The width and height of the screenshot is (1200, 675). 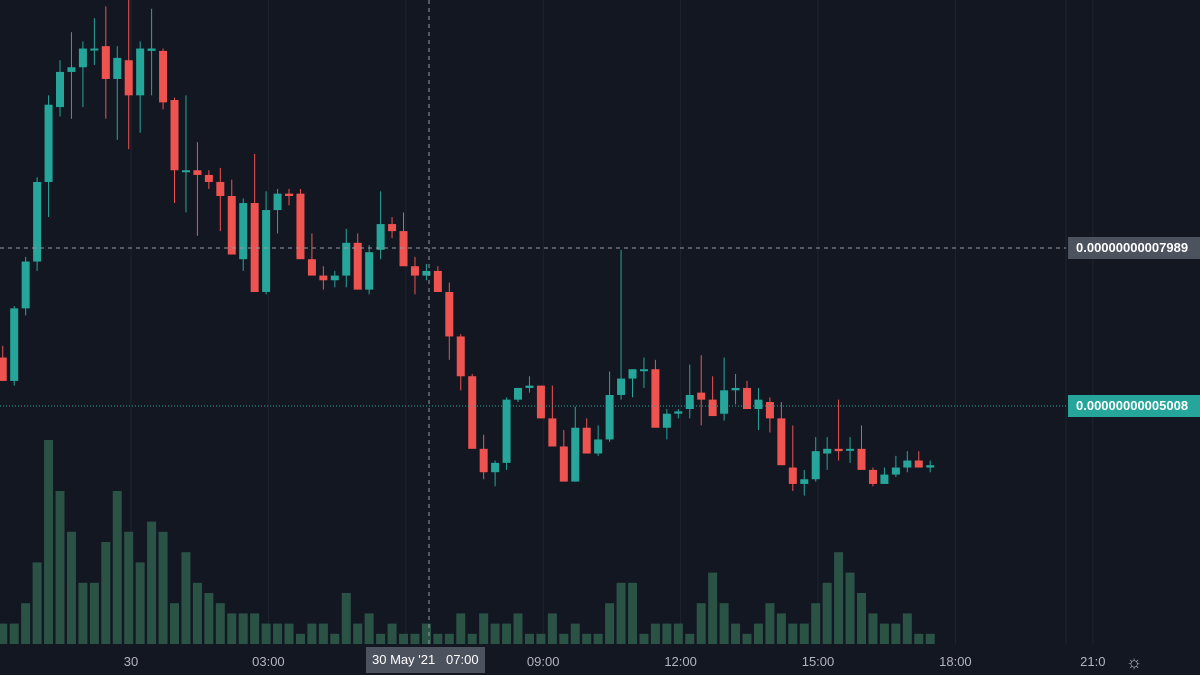 What do you see at coordinates (131, 661) in the screenshot?
I see `x-tick-label: 30` at bounding box center [131, 661].